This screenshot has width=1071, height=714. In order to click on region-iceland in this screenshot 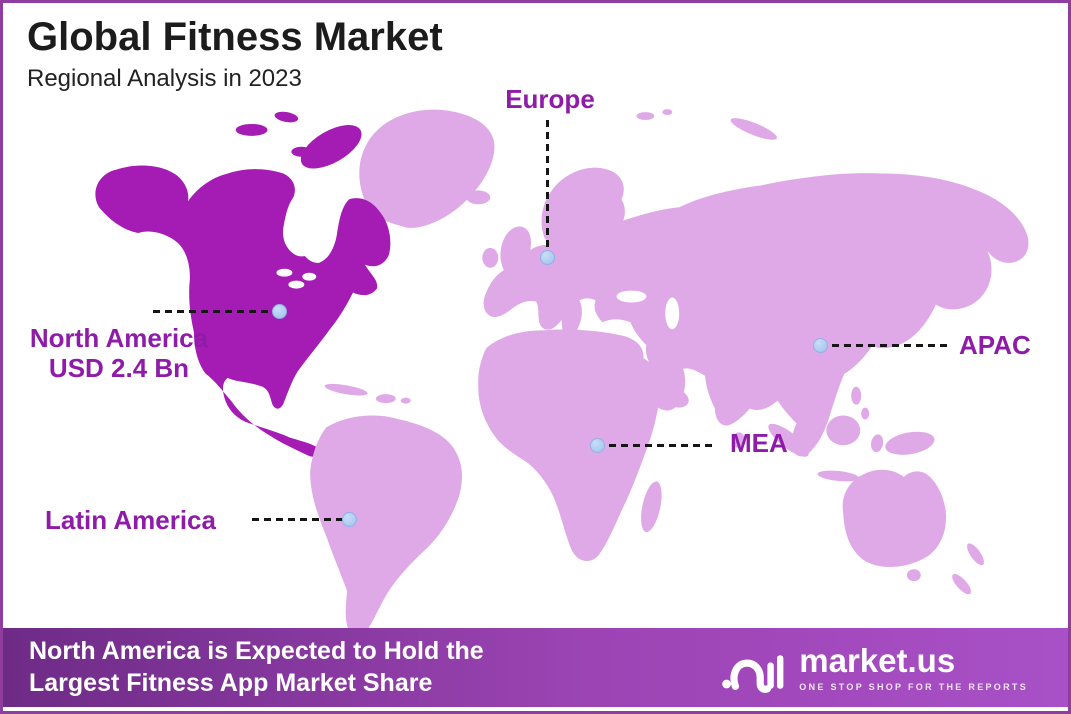, I will do `click(478, 197)`.